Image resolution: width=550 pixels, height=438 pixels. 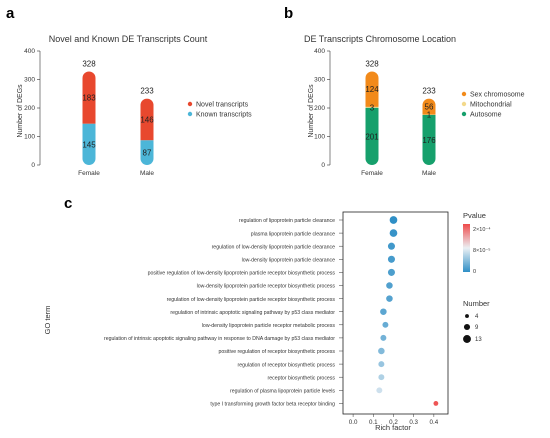 I want to click on panel-a-total-label: 233, so click(x=147, y=91).